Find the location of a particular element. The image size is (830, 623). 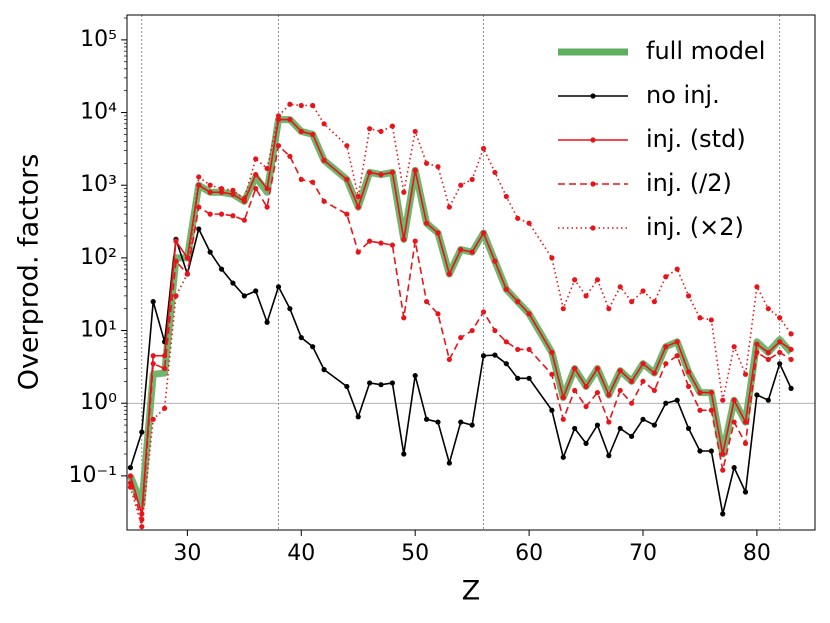

y-tick-label: 10³ is located at coordinates (98, 184).